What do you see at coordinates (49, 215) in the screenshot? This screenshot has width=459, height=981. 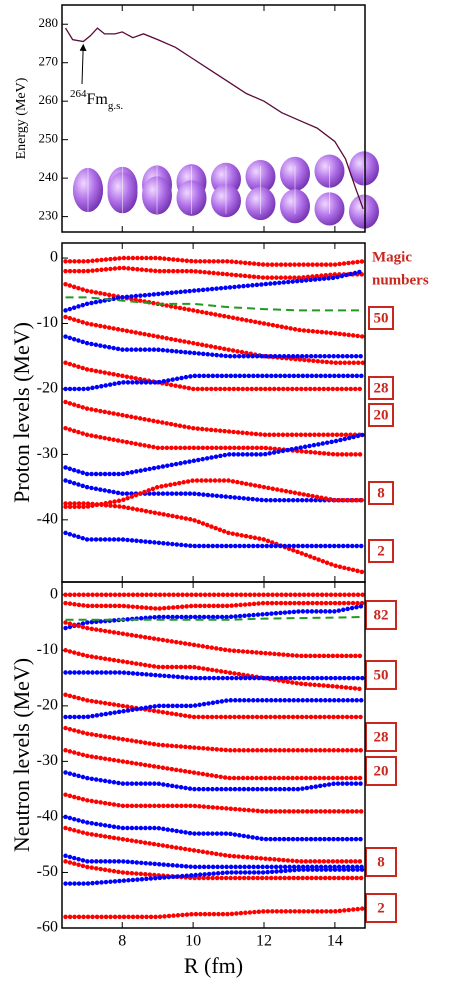 I see `y-tick-label: 230` at bounding box center [49, 215].